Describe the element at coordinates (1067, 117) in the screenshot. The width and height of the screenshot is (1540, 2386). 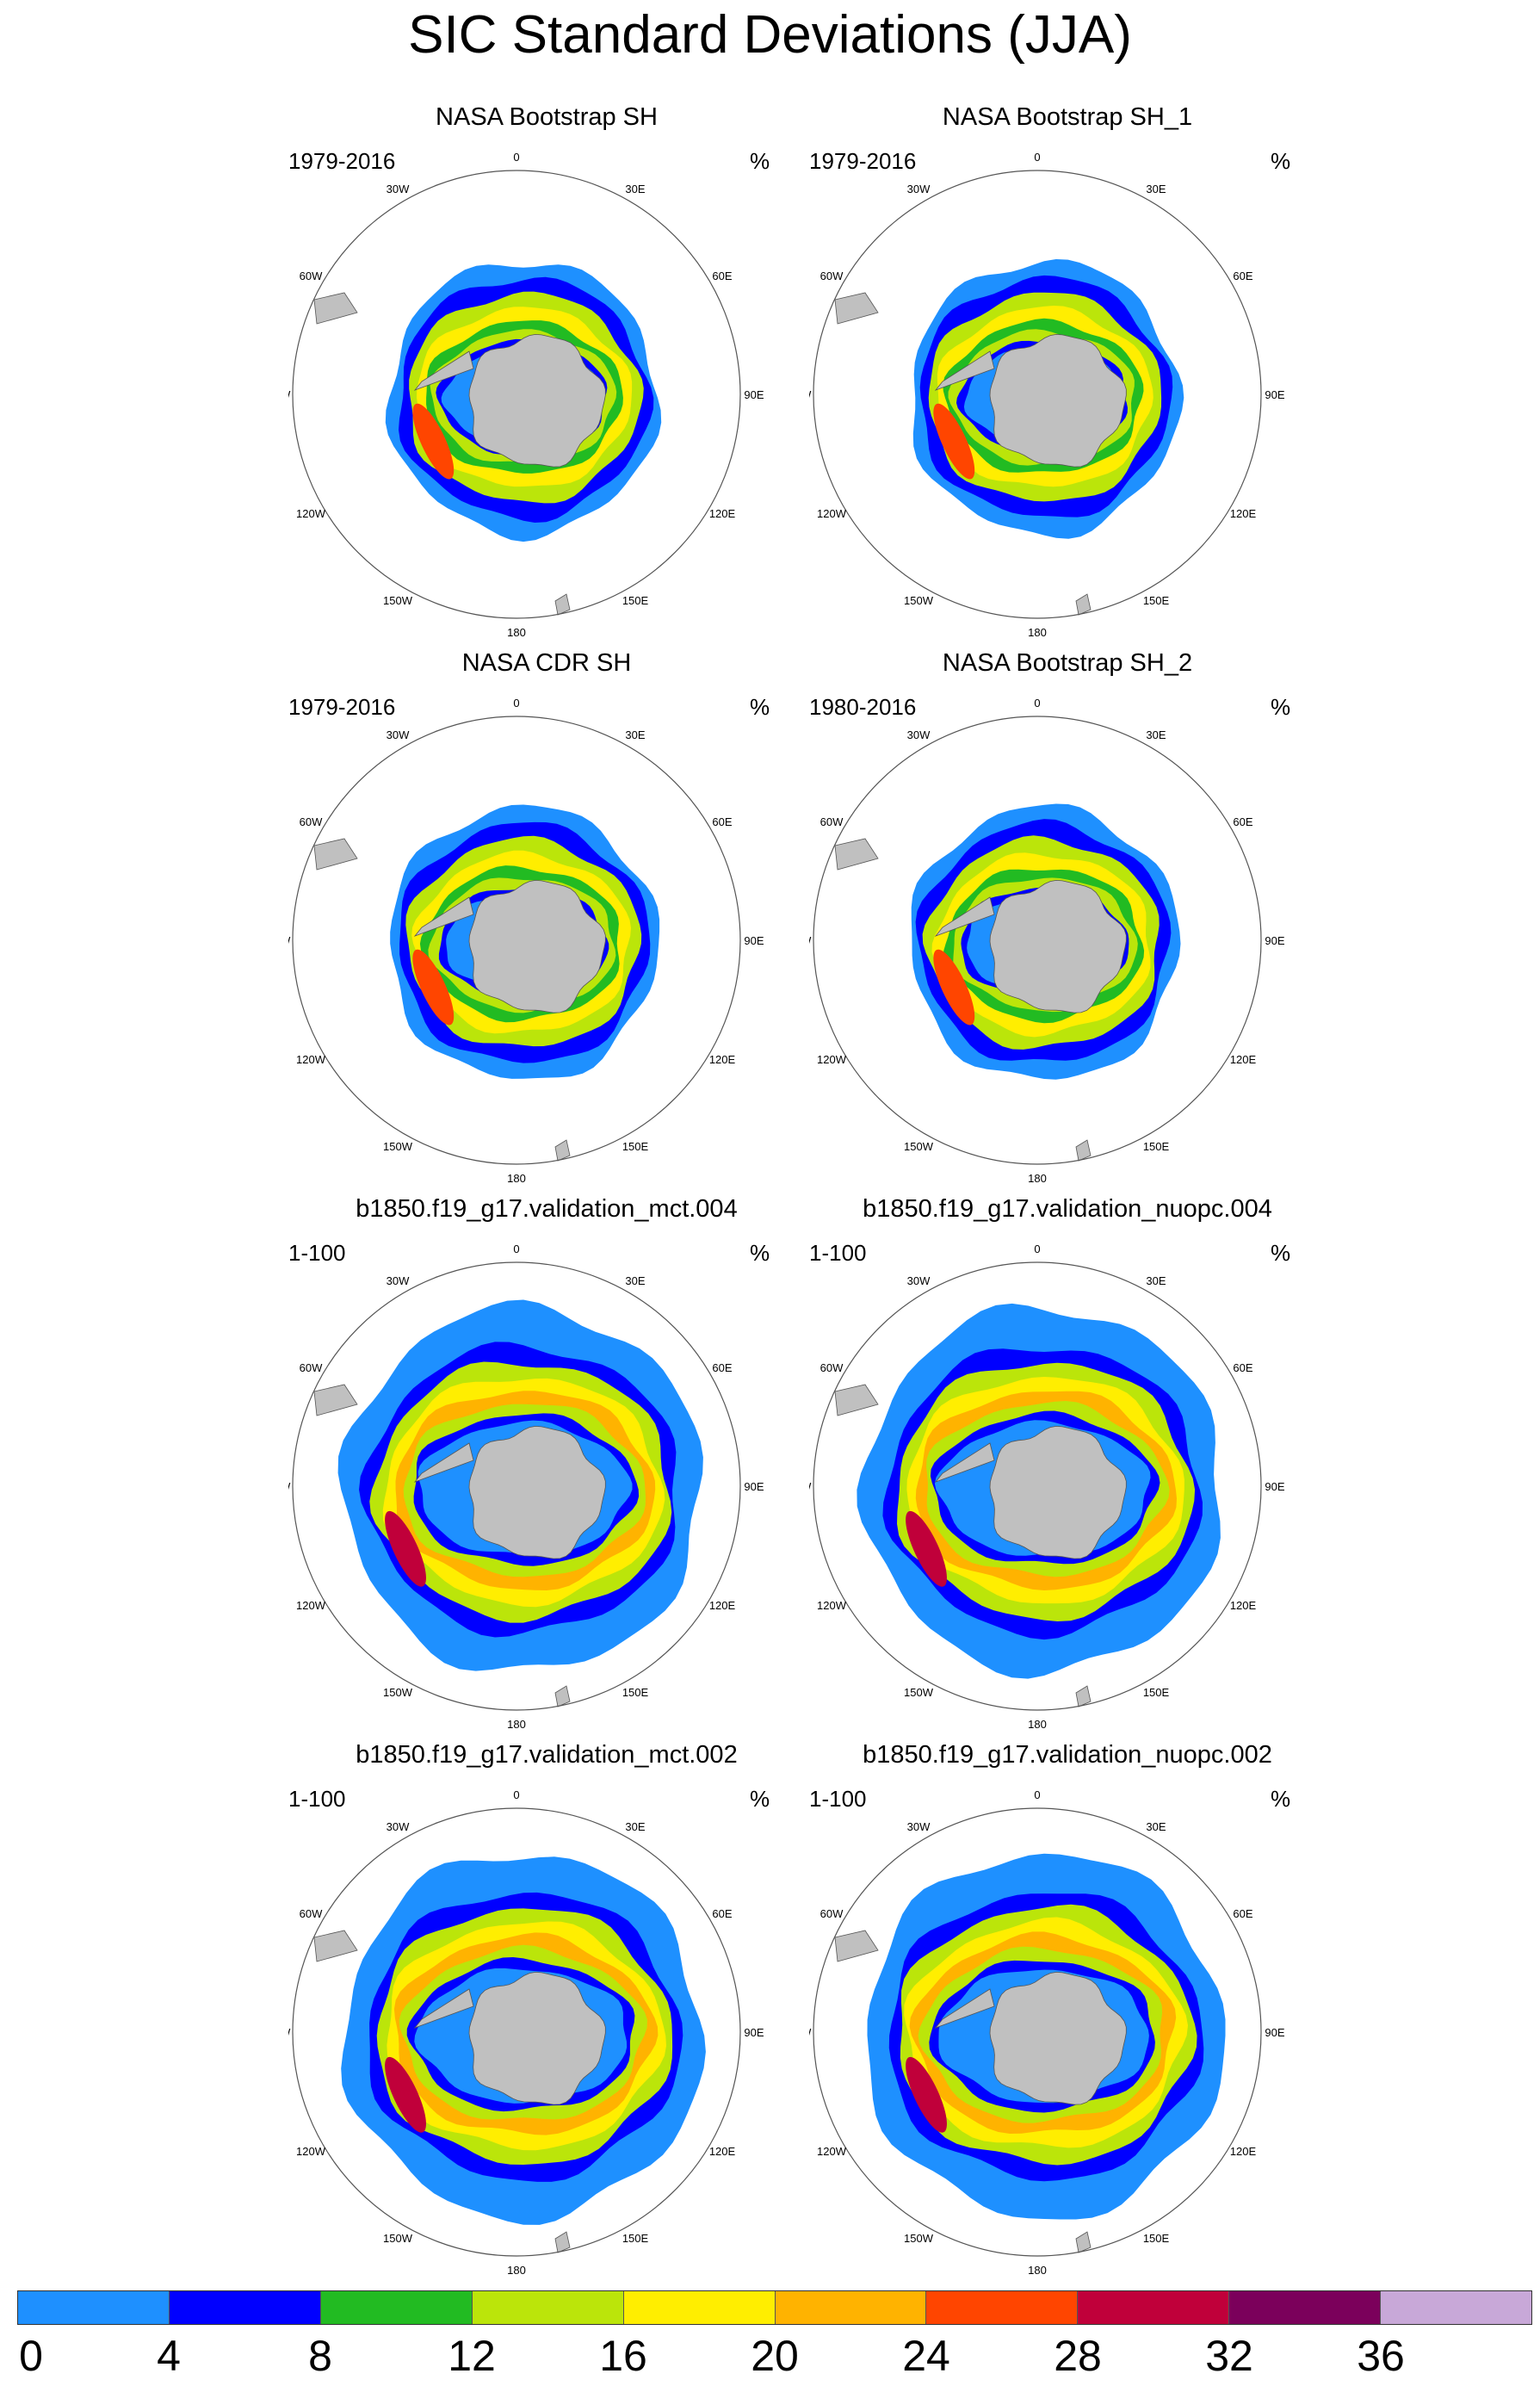
I see `panel-title: NASA Bootstrap SH_1` at that location.